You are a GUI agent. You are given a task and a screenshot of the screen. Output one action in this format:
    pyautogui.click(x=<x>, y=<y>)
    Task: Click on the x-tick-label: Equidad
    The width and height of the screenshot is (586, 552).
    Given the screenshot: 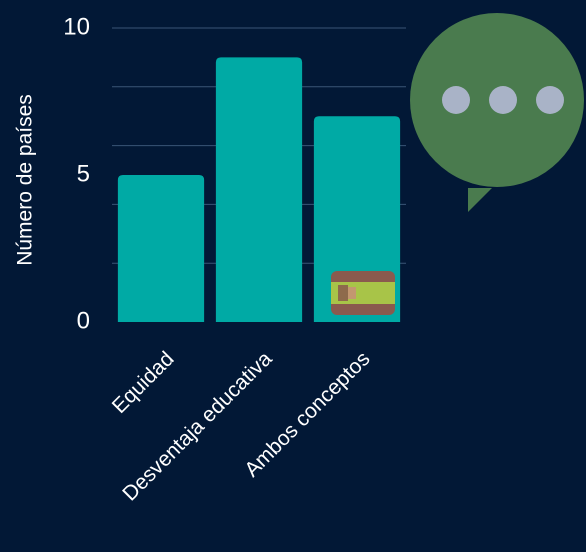 What is the action you would take?
    pyautogui.click(x=143, y=382)
    